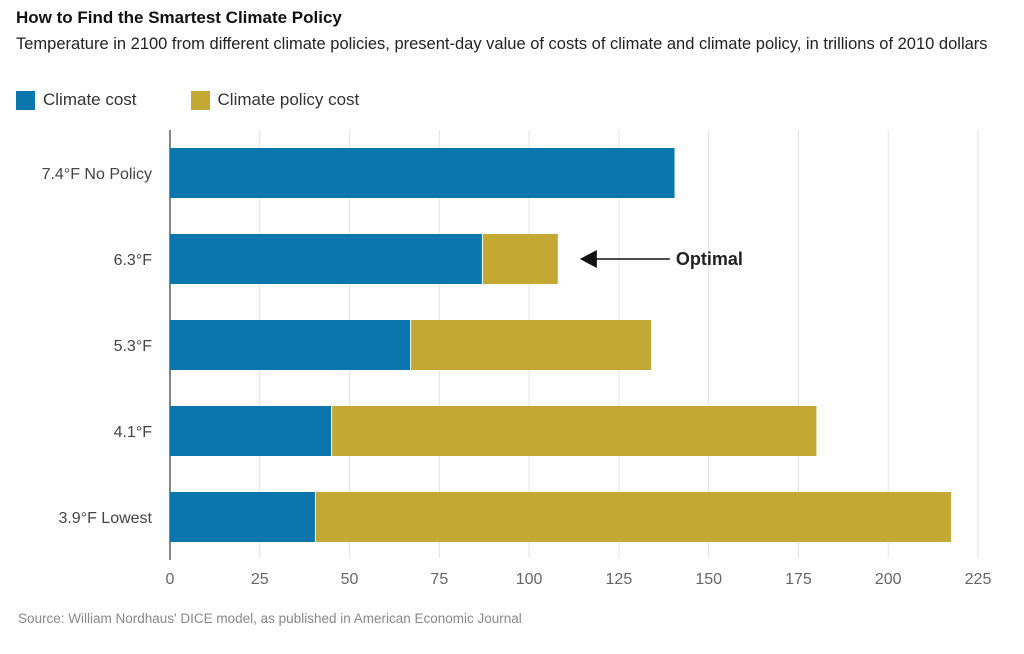 This screenshot has width=1024, height=654. What do you see at coordinates (90, 99) in the screenshot?
I see `legend-label-climate-cost: Climate cost` at bounding box center [90, 99].